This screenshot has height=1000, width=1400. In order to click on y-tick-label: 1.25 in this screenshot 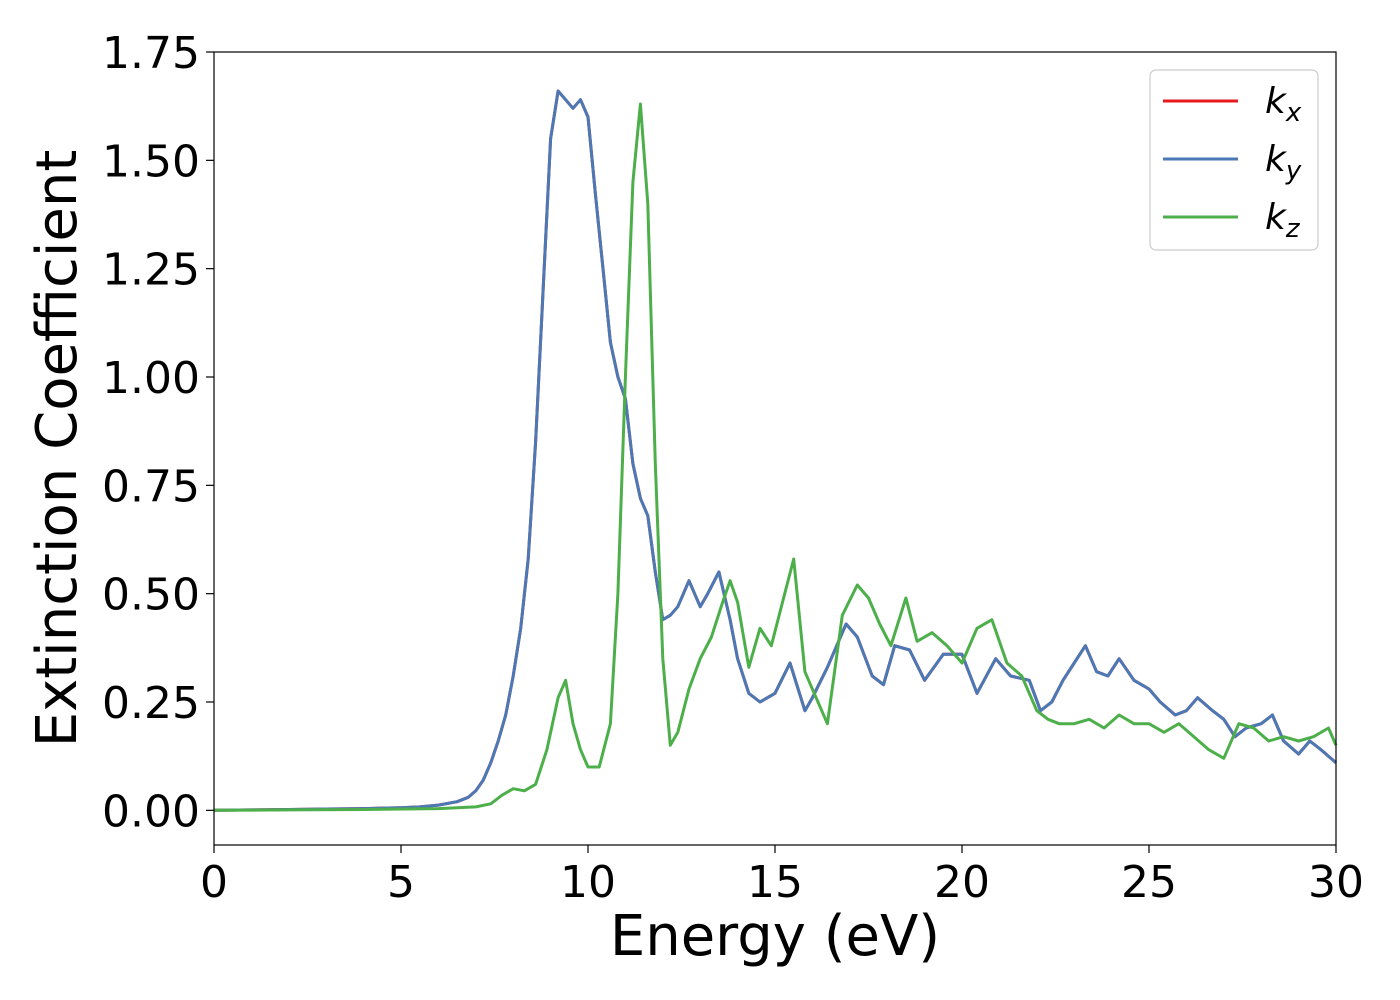, I will do `click(151, 270)`.